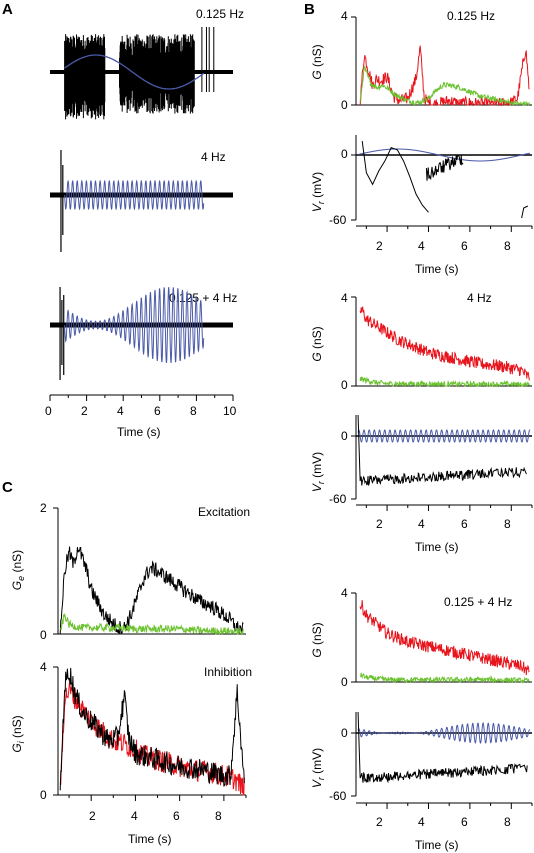 This screenshot has width=534, height=853. Describe the element at coordinates (92, 816) in the screenshot. I see `c-xtick-2: 2` at that location.